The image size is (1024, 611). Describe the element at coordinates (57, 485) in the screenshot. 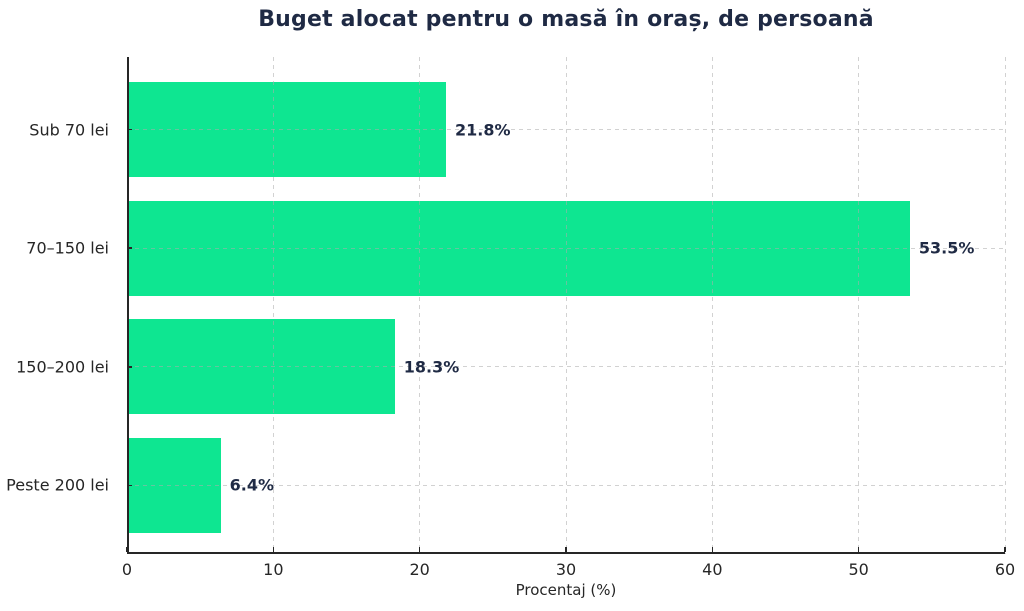

I see `y-tick-label: Peste 200 lei` at that location.